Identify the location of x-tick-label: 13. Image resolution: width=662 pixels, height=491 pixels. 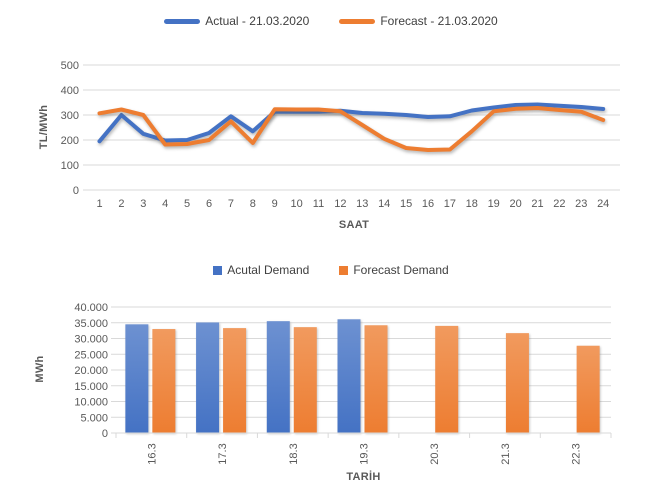
(362, 204).